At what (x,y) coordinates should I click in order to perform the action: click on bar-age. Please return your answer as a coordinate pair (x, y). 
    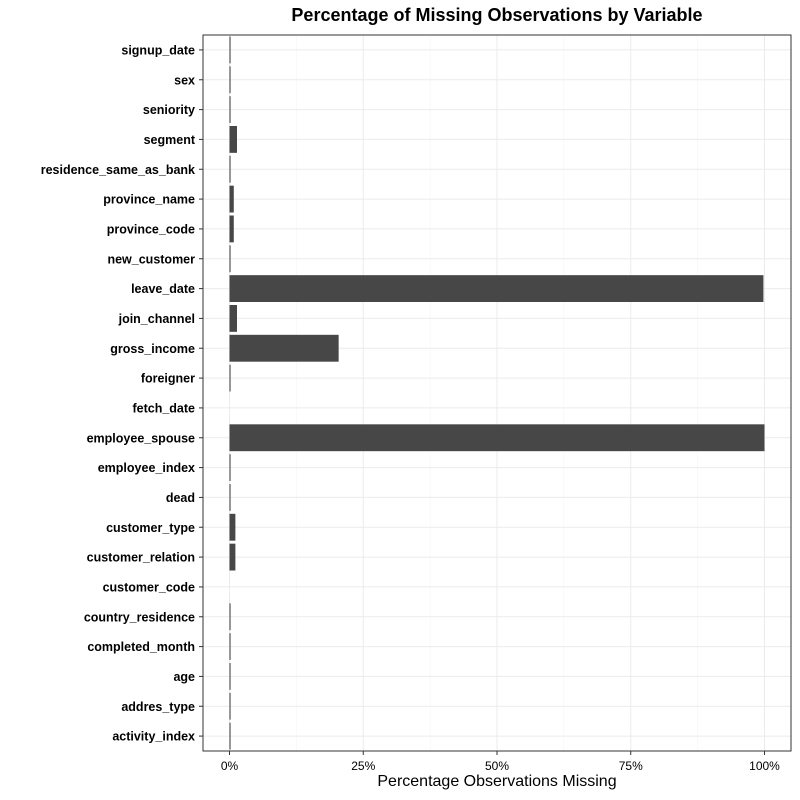
    Looking at the image, I should click on (230, 676).